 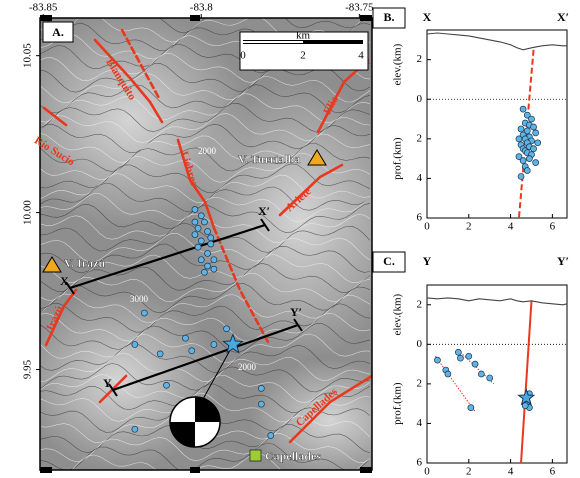 What do you see at coordinates (52, 264) in the screenshot?
I see `volcano-icon` at bounding box center [52, 264].